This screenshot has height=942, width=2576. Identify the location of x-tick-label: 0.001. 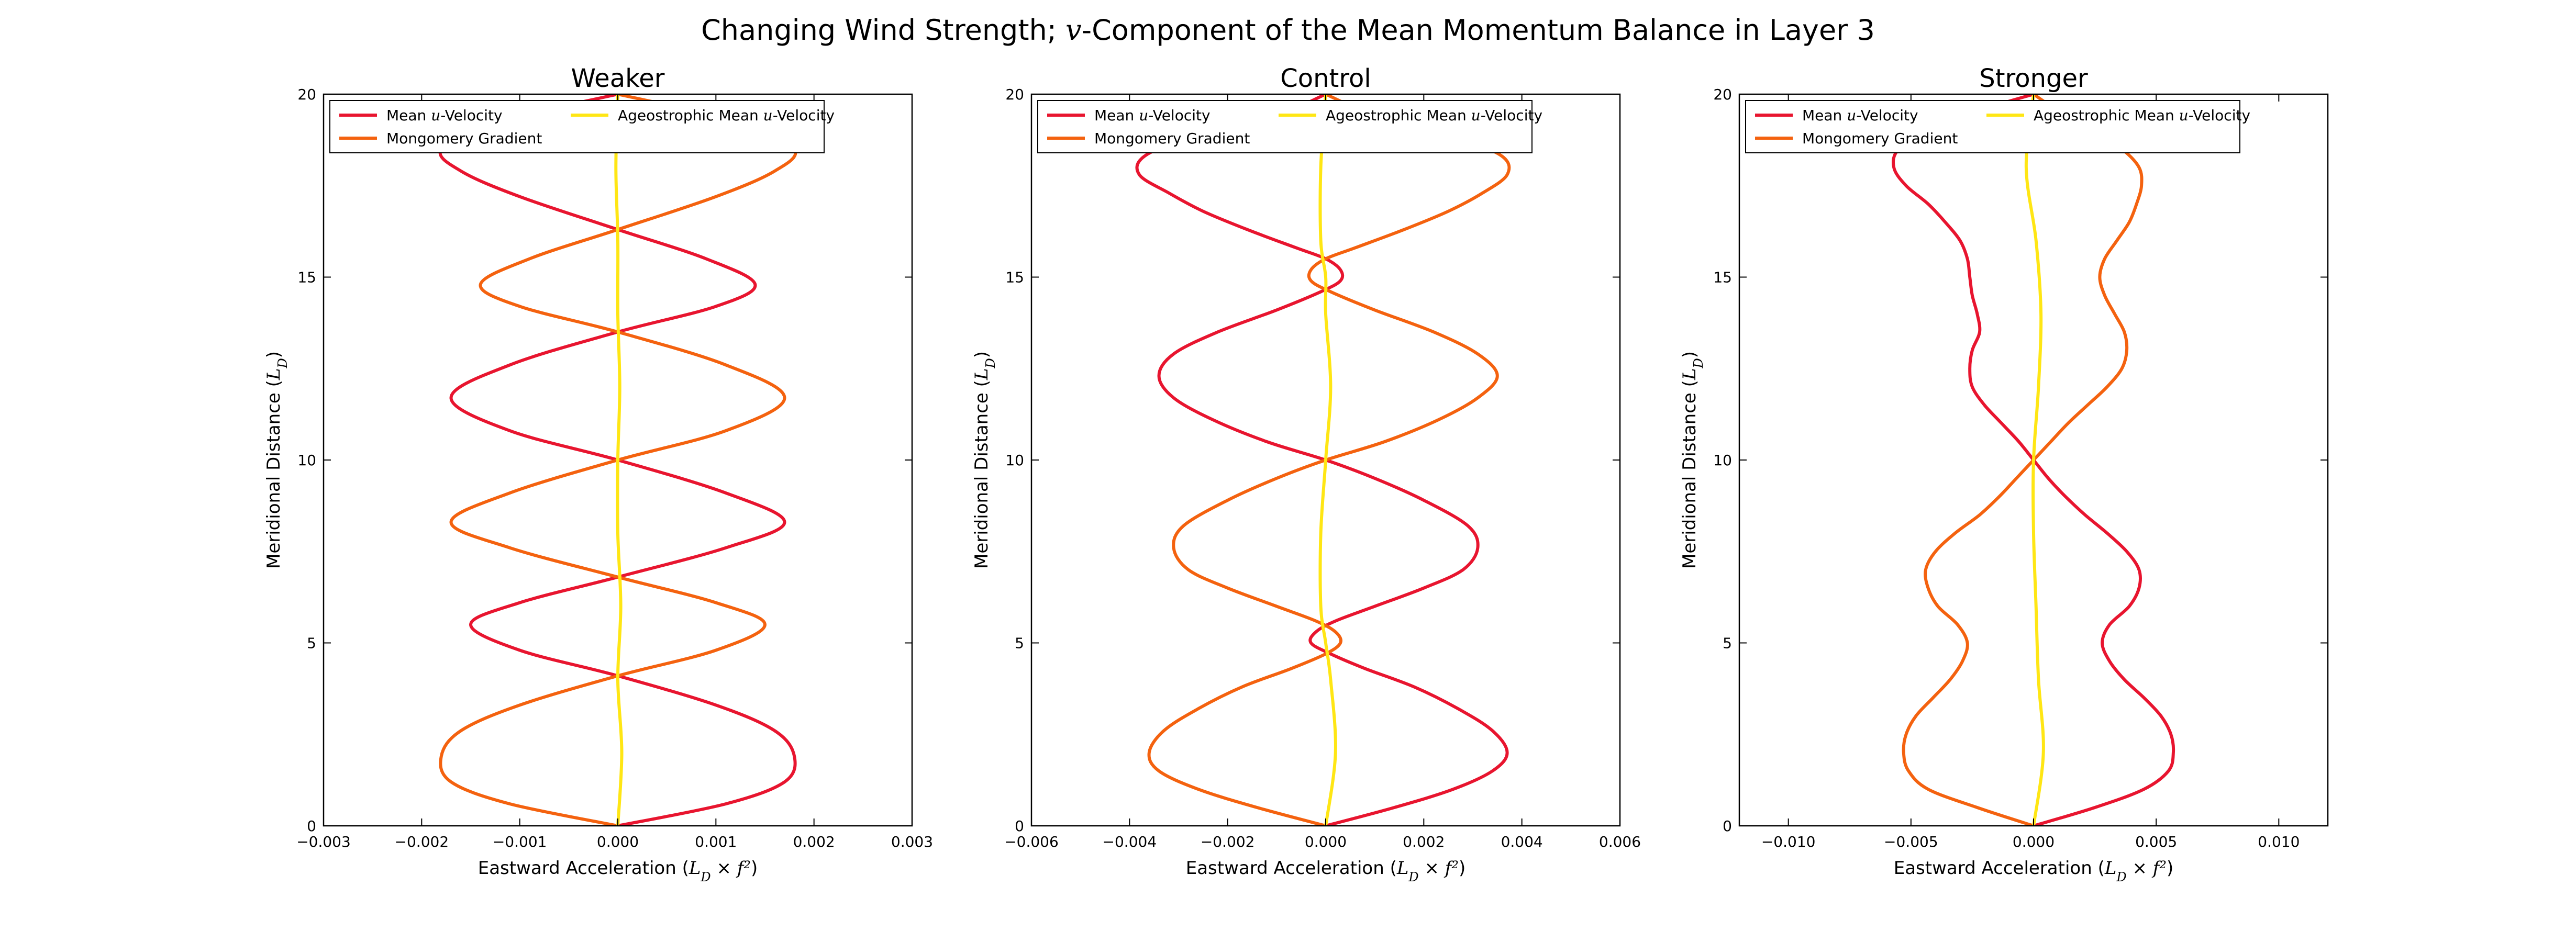
(716, 841).